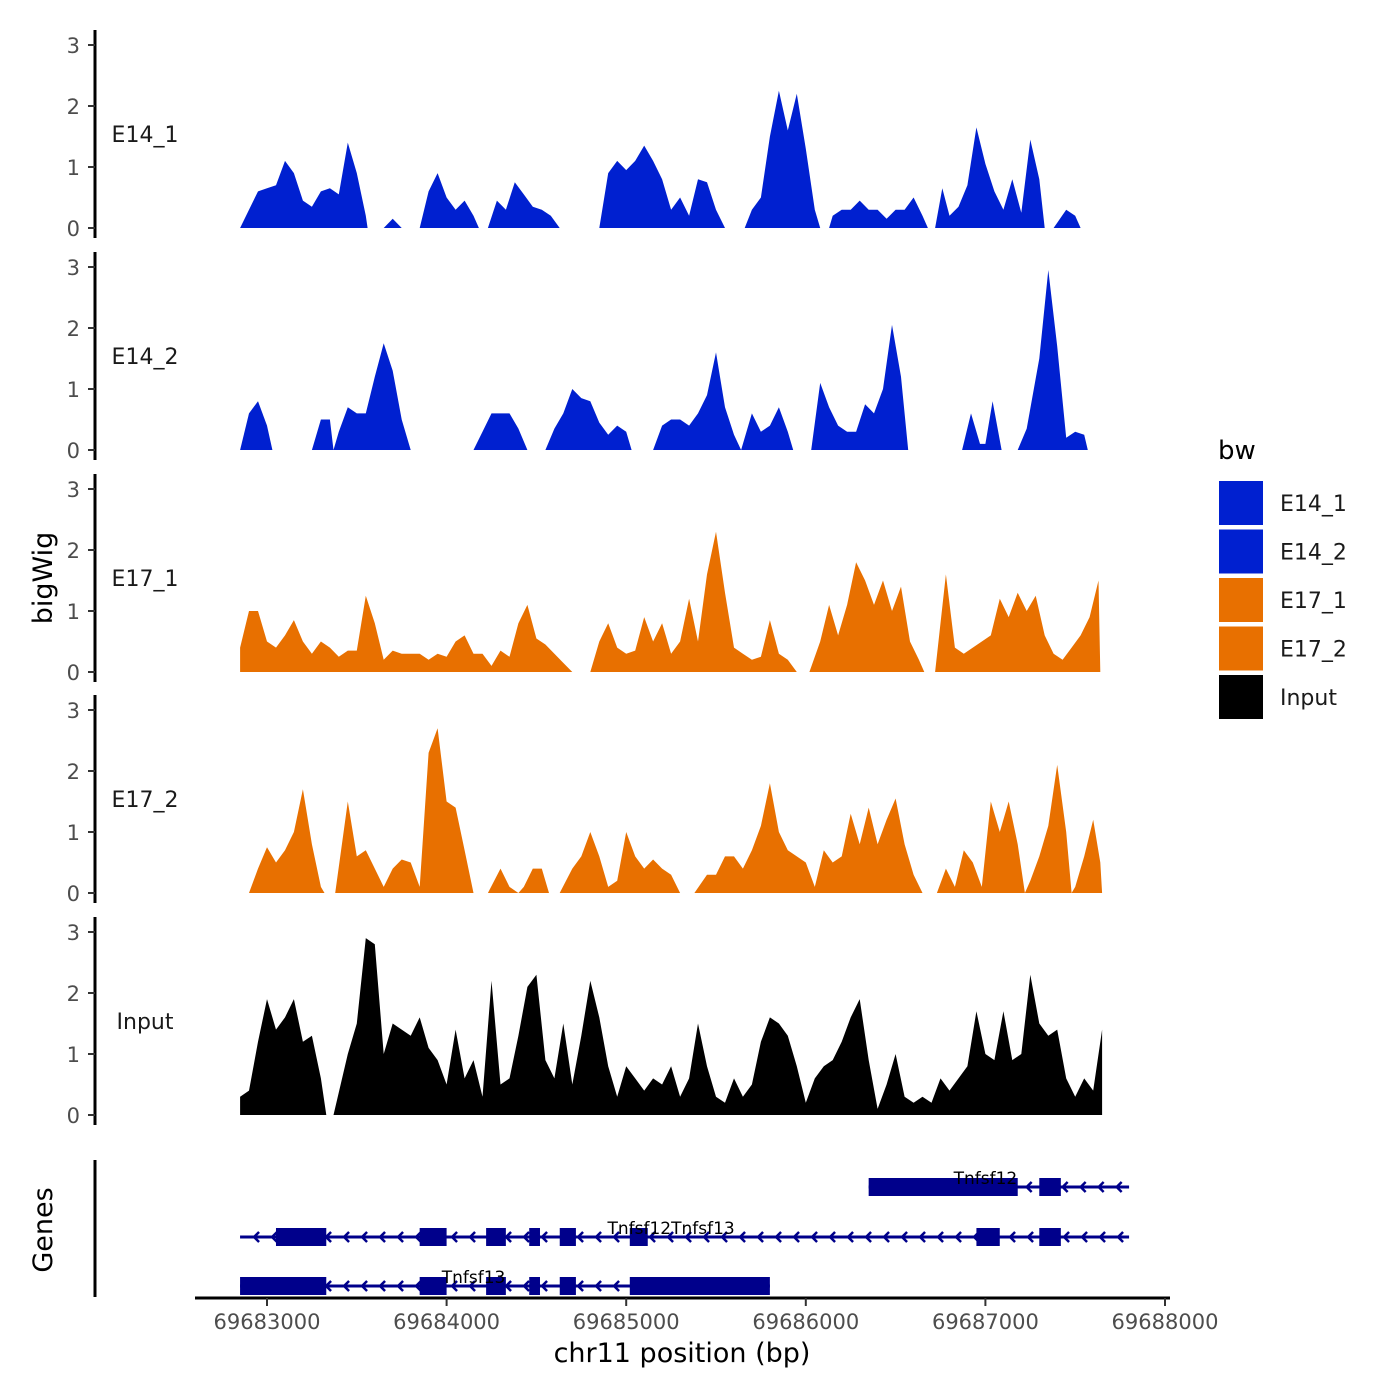 The image size is (1400, 1400). I want to click on legend-entry: Input, so click(1277, 697).